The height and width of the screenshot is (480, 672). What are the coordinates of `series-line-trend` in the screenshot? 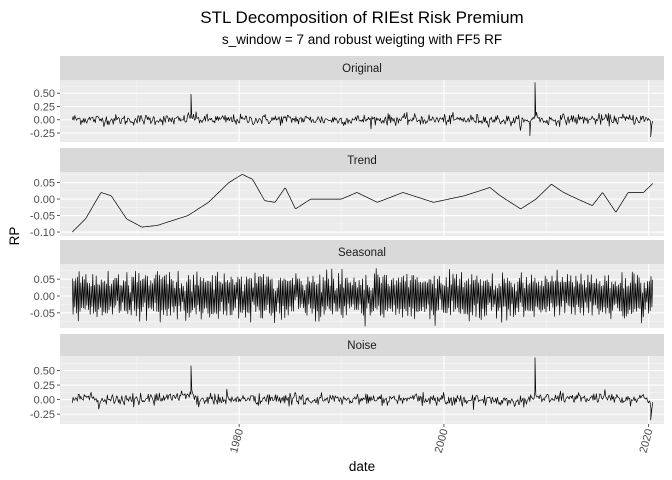 It's located at (362, 203).